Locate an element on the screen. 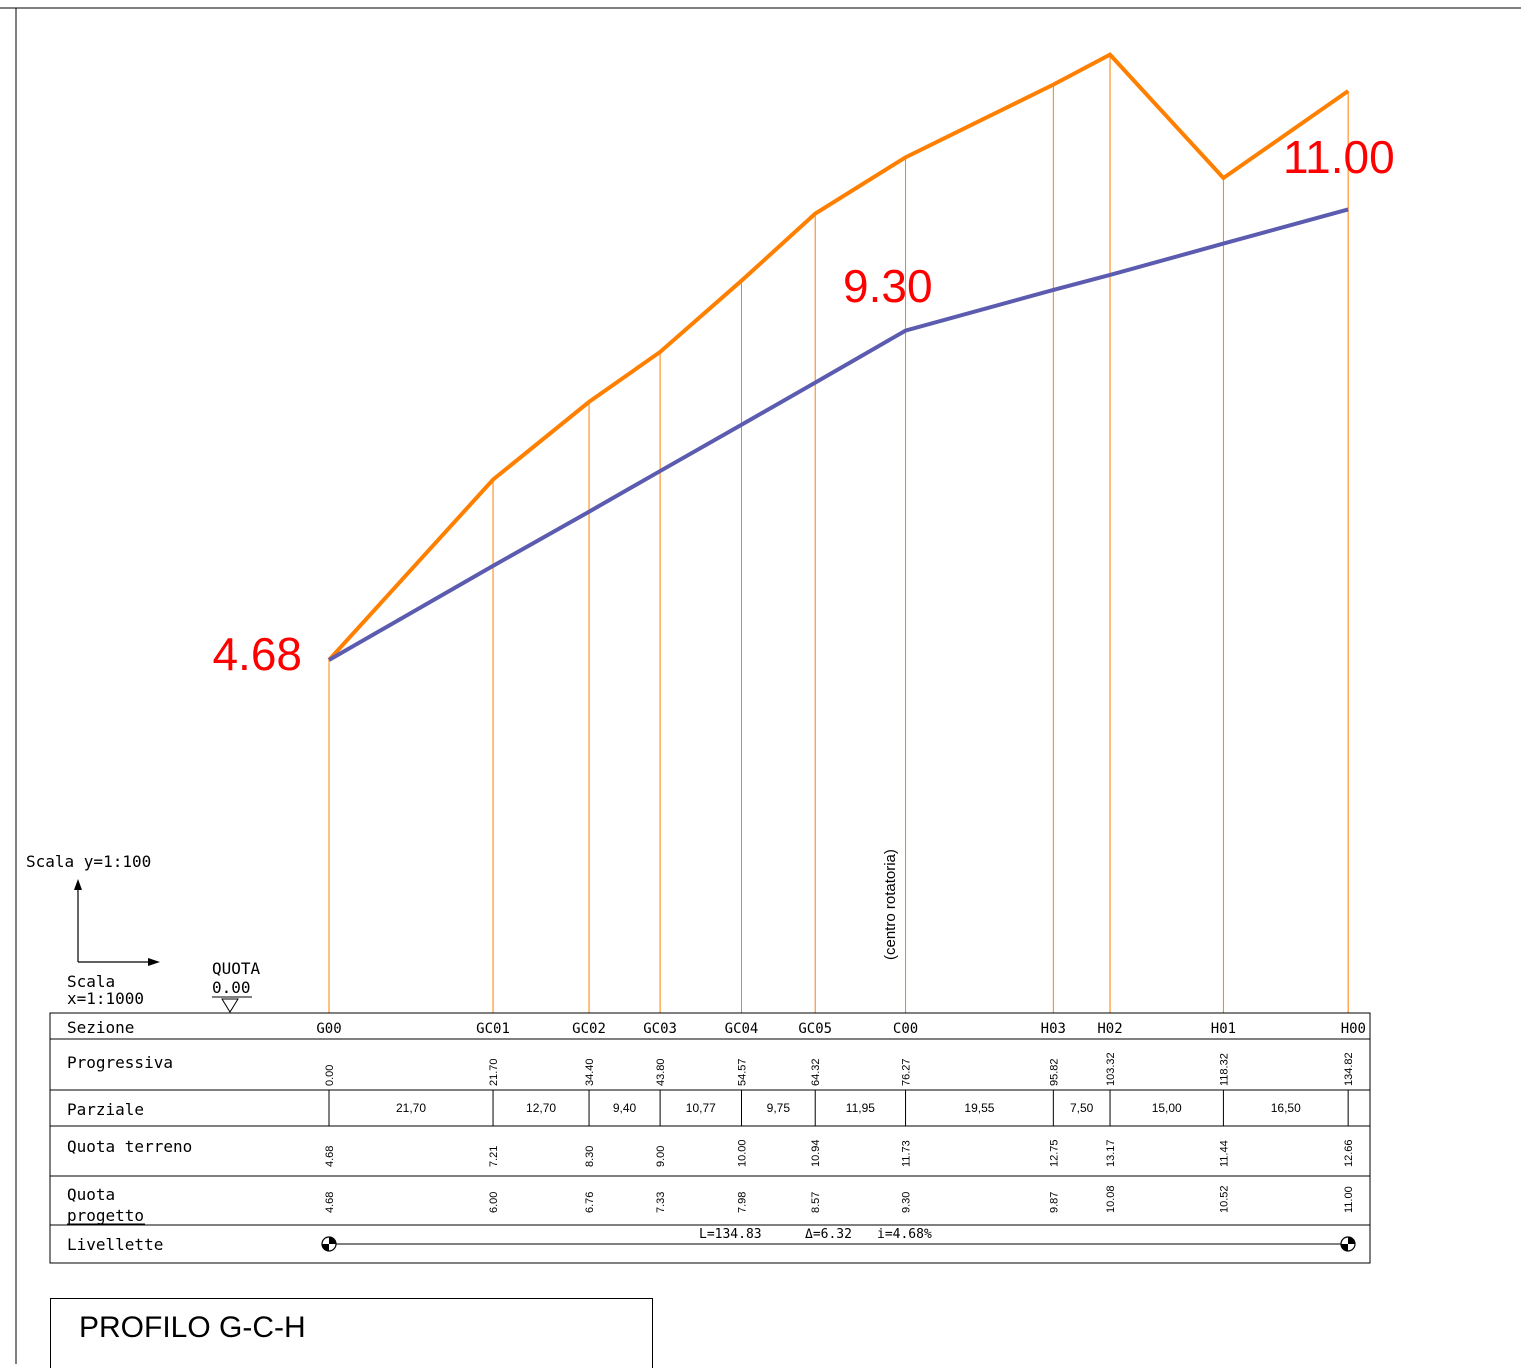  project-value: 9.87 is located at coordinates (1054, 1202).